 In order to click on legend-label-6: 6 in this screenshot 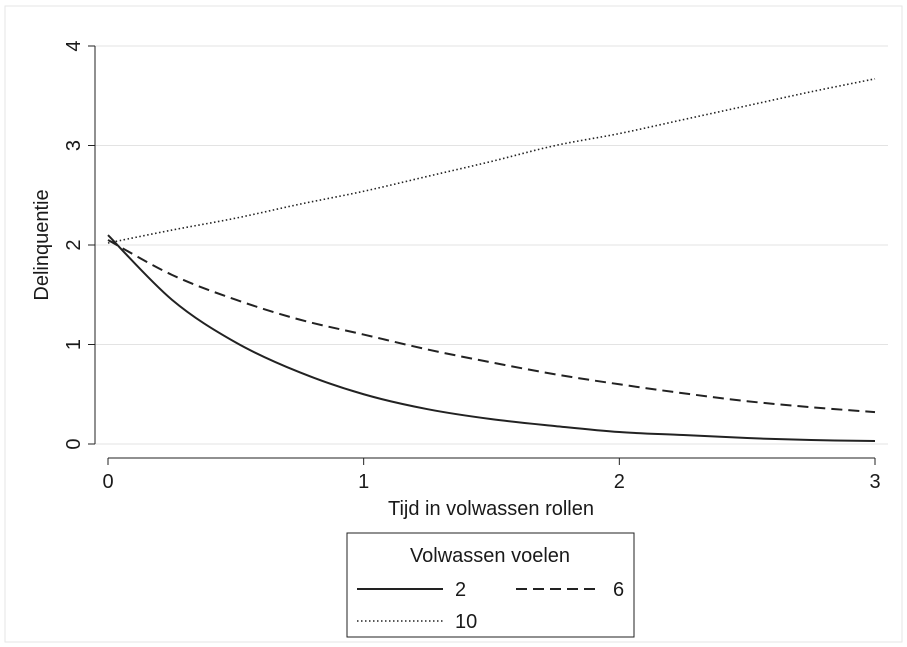, I will do `click(618, 590)`.